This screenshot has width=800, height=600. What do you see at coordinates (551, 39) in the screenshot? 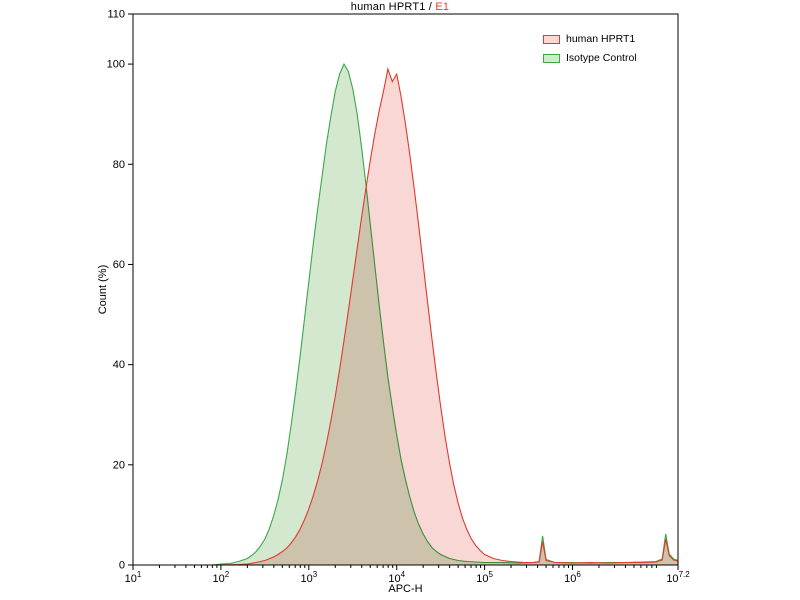
I see `legend-swatch-human-hprt1` at bounding box center [551, 39].